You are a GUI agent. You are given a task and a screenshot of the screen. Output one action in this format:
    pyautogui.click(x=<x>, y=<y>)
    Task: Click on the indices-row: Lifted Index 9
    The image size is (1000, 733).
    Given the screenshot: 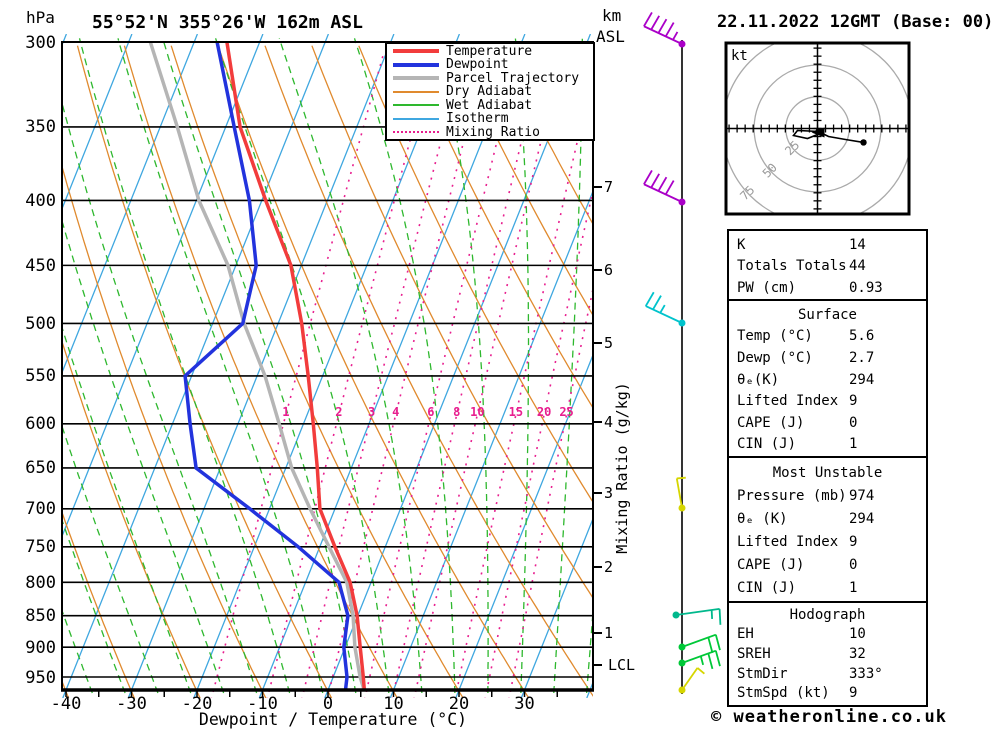 What is the action you would take?
    pyautogui.click(x=827, y=401)
    